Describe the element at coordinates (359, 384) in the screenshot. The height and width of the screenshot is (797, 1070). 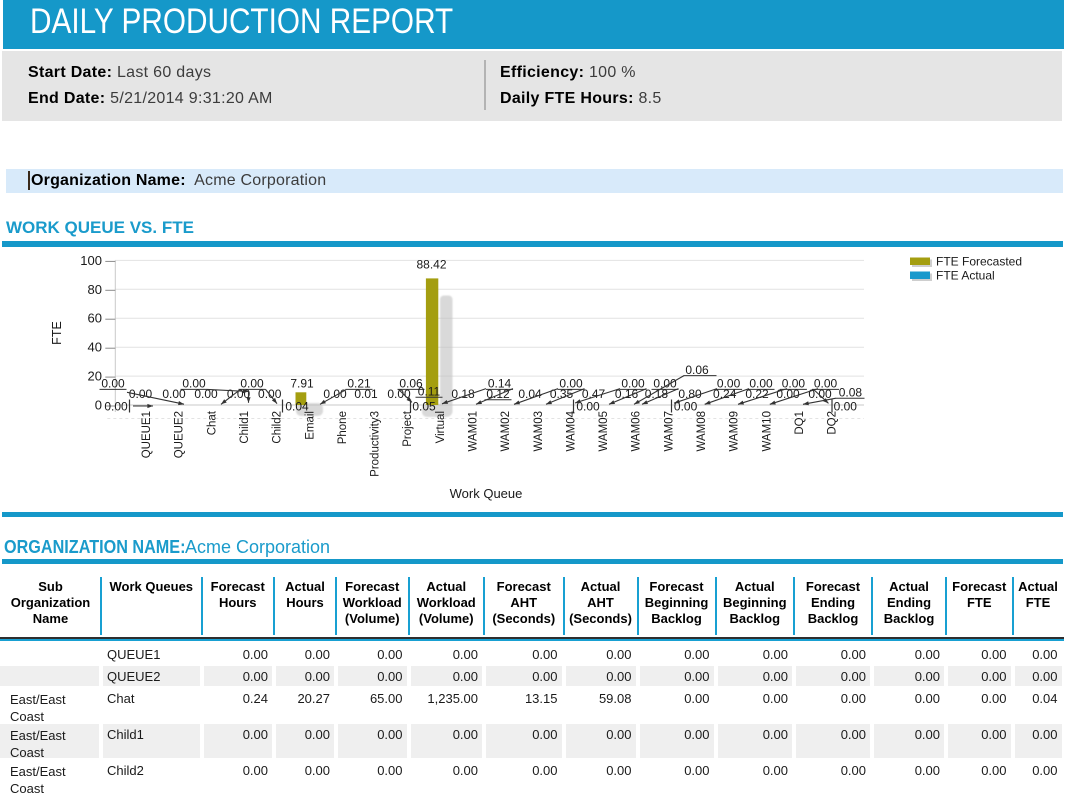
I see `svg-text: 0.21` at that location.